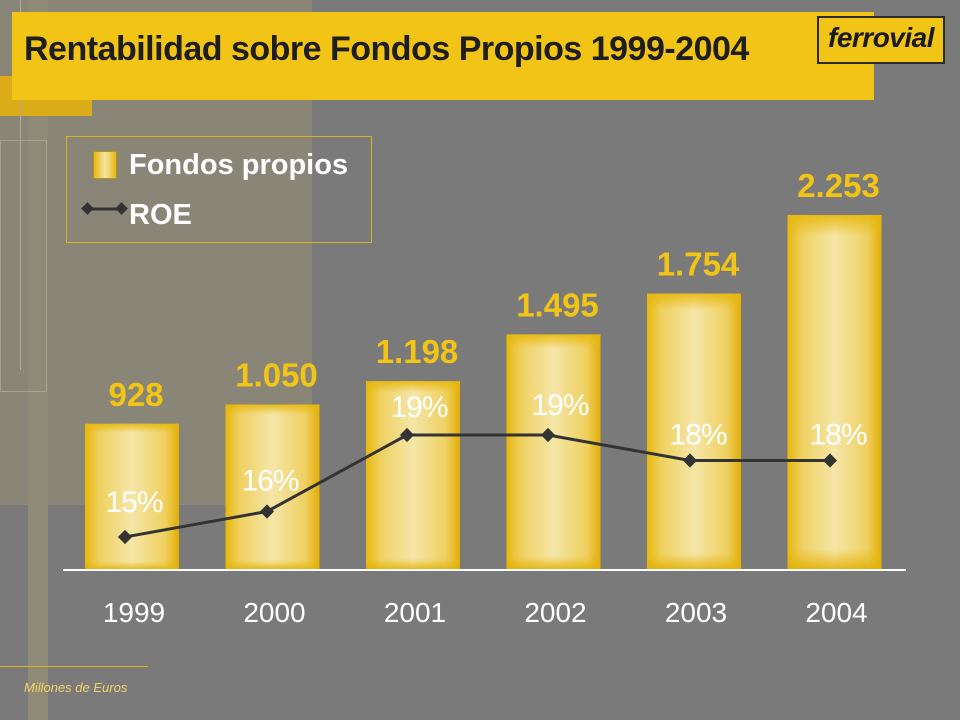  I want to click on bar-value-label-2002: 1.495, so click(557, 304).